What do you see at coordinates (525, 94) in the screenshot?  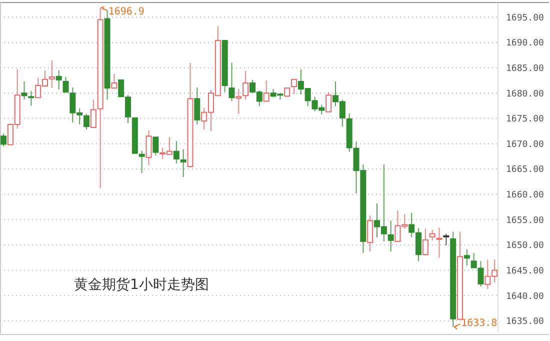 I see `y-tick-label: 1680.00` at bounding box center [525, 94].